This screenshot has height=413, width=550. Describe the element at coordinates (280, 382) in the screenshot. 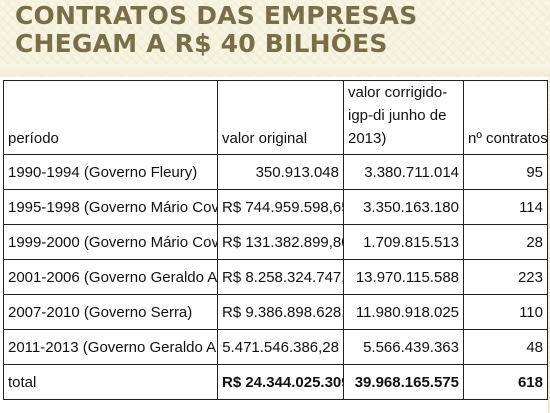

I see `cell-total-original-value: R$ 24.344.025.309,29` at that location.